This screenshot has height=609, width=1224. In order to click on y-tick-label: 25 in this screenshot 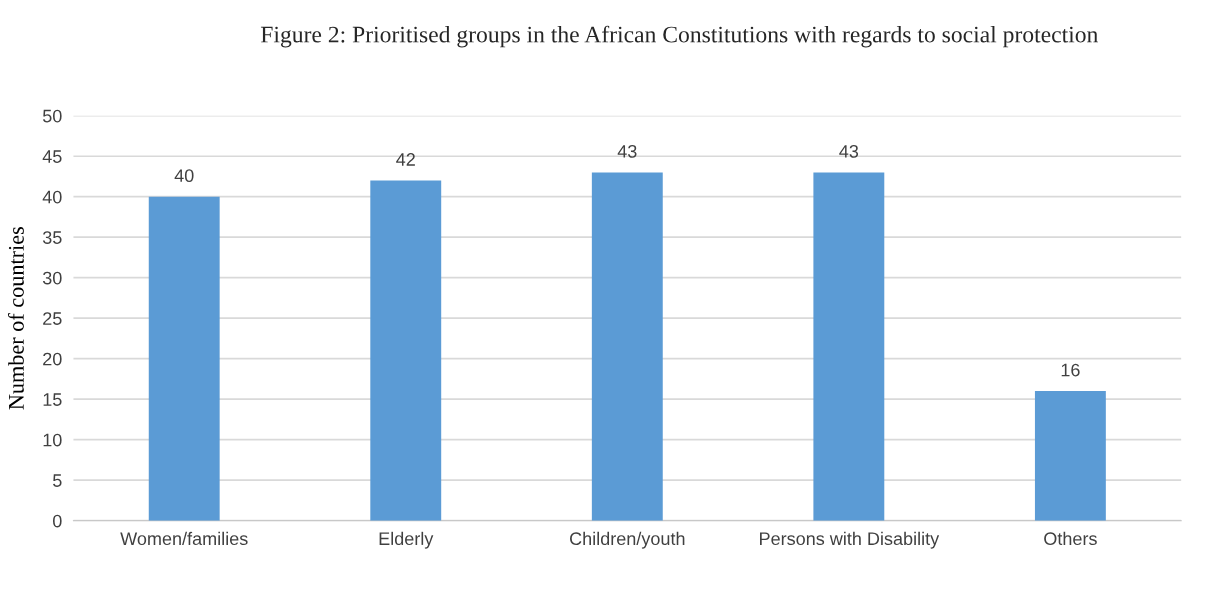, I will do `click(52, 318)`.